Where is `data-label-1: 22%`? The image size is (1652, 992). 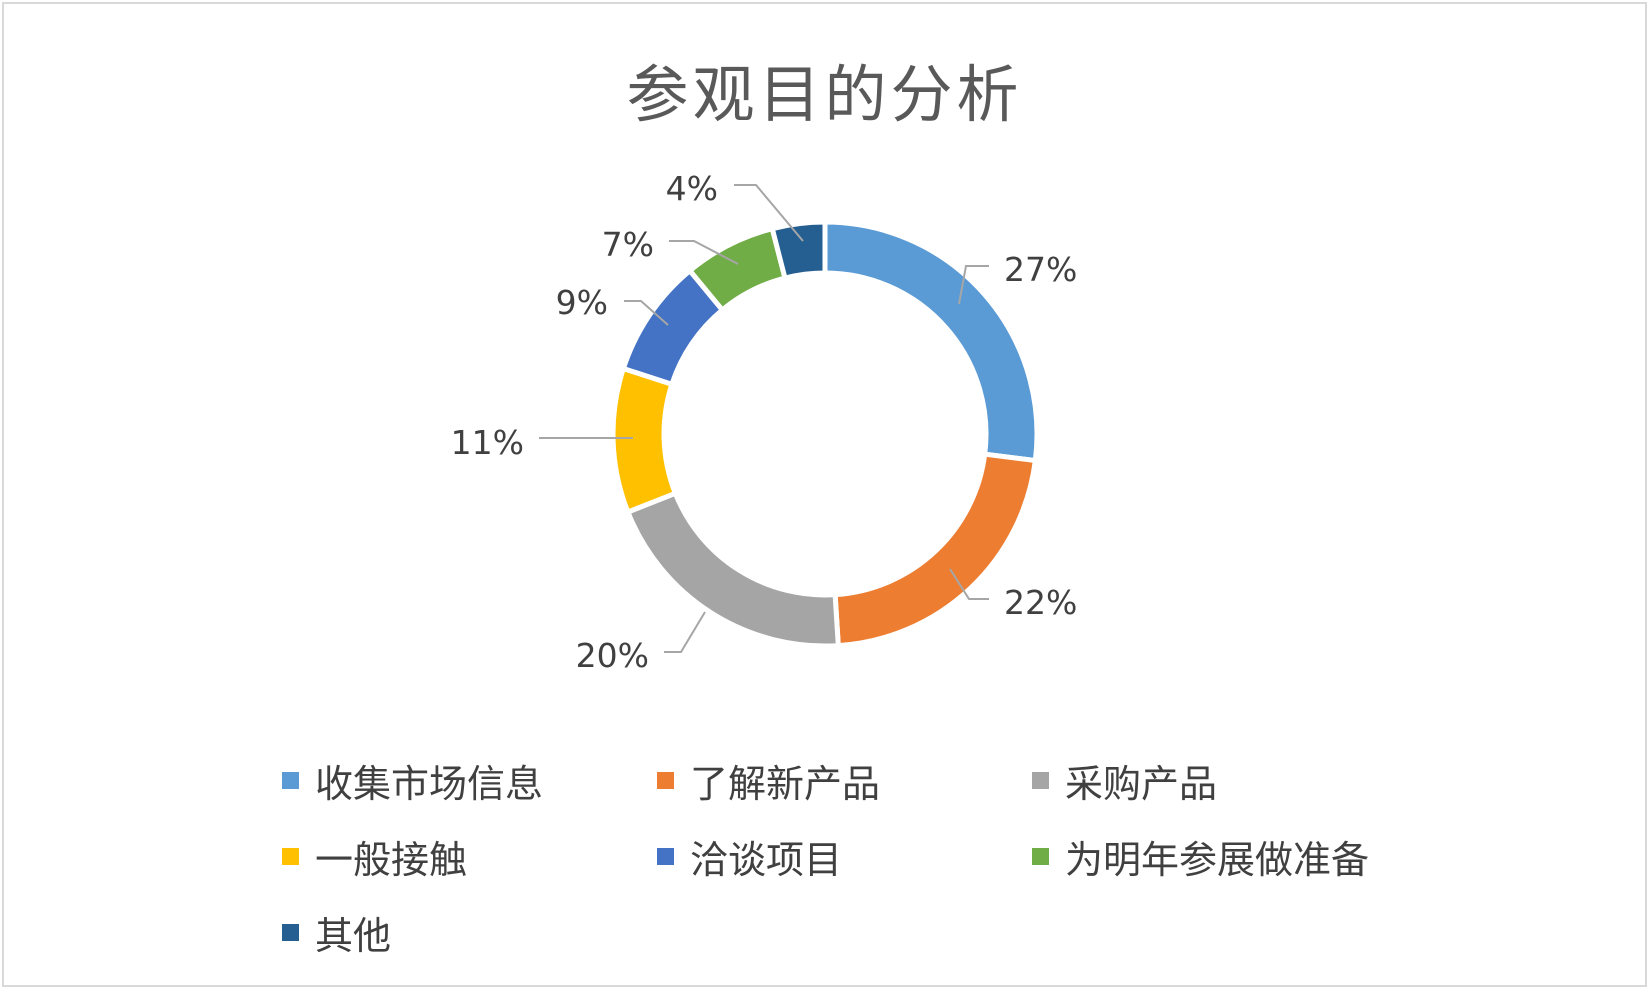
data-label-1: 22% is located at coordinates (1040, 602).